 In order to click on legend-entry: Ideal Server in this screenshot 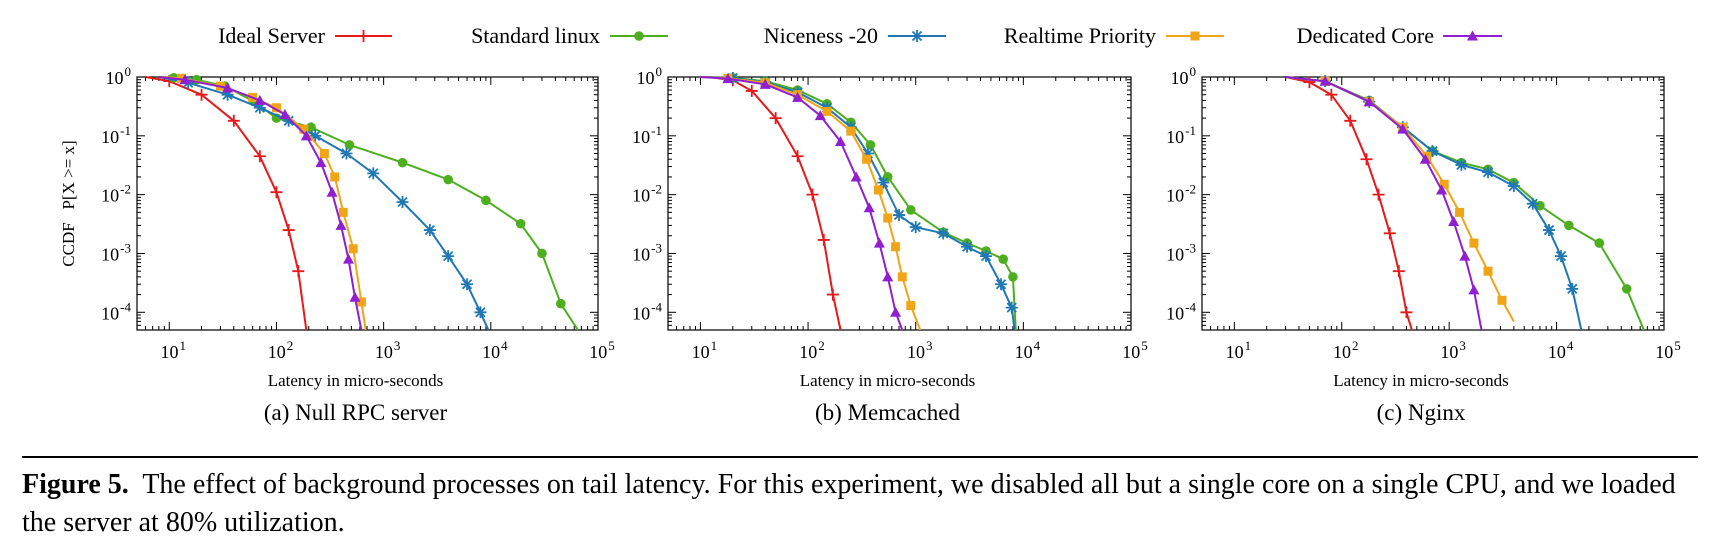, I will do `click(305, 35)`.